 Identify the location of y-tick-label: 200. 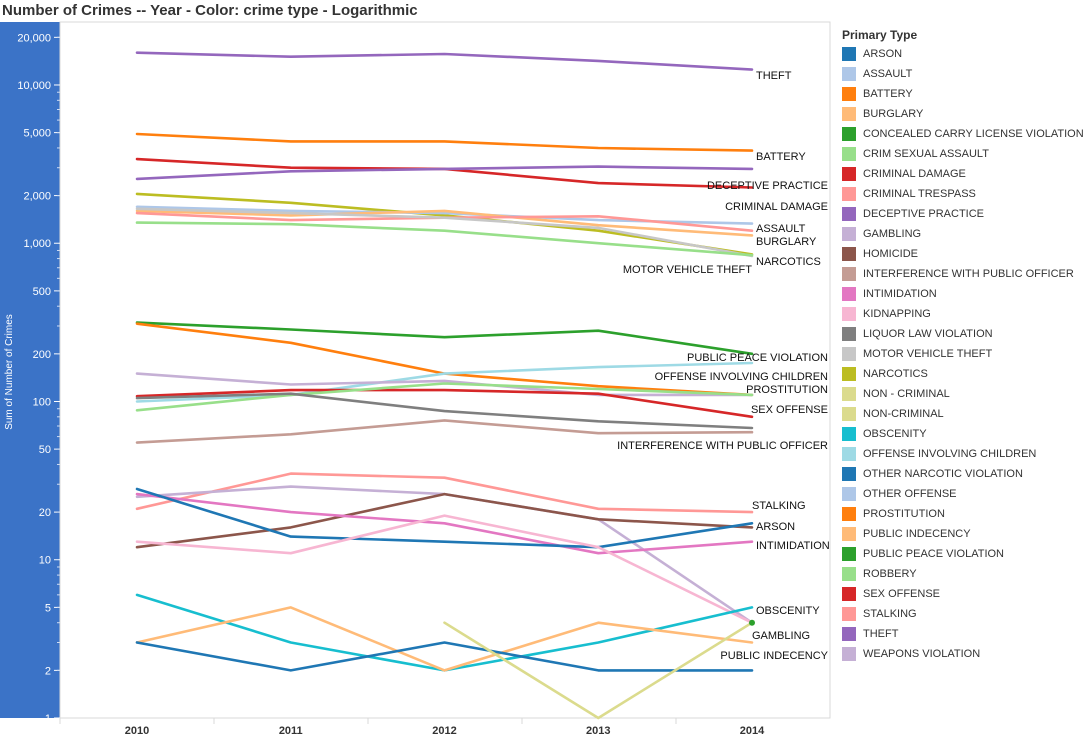
(42, 355).